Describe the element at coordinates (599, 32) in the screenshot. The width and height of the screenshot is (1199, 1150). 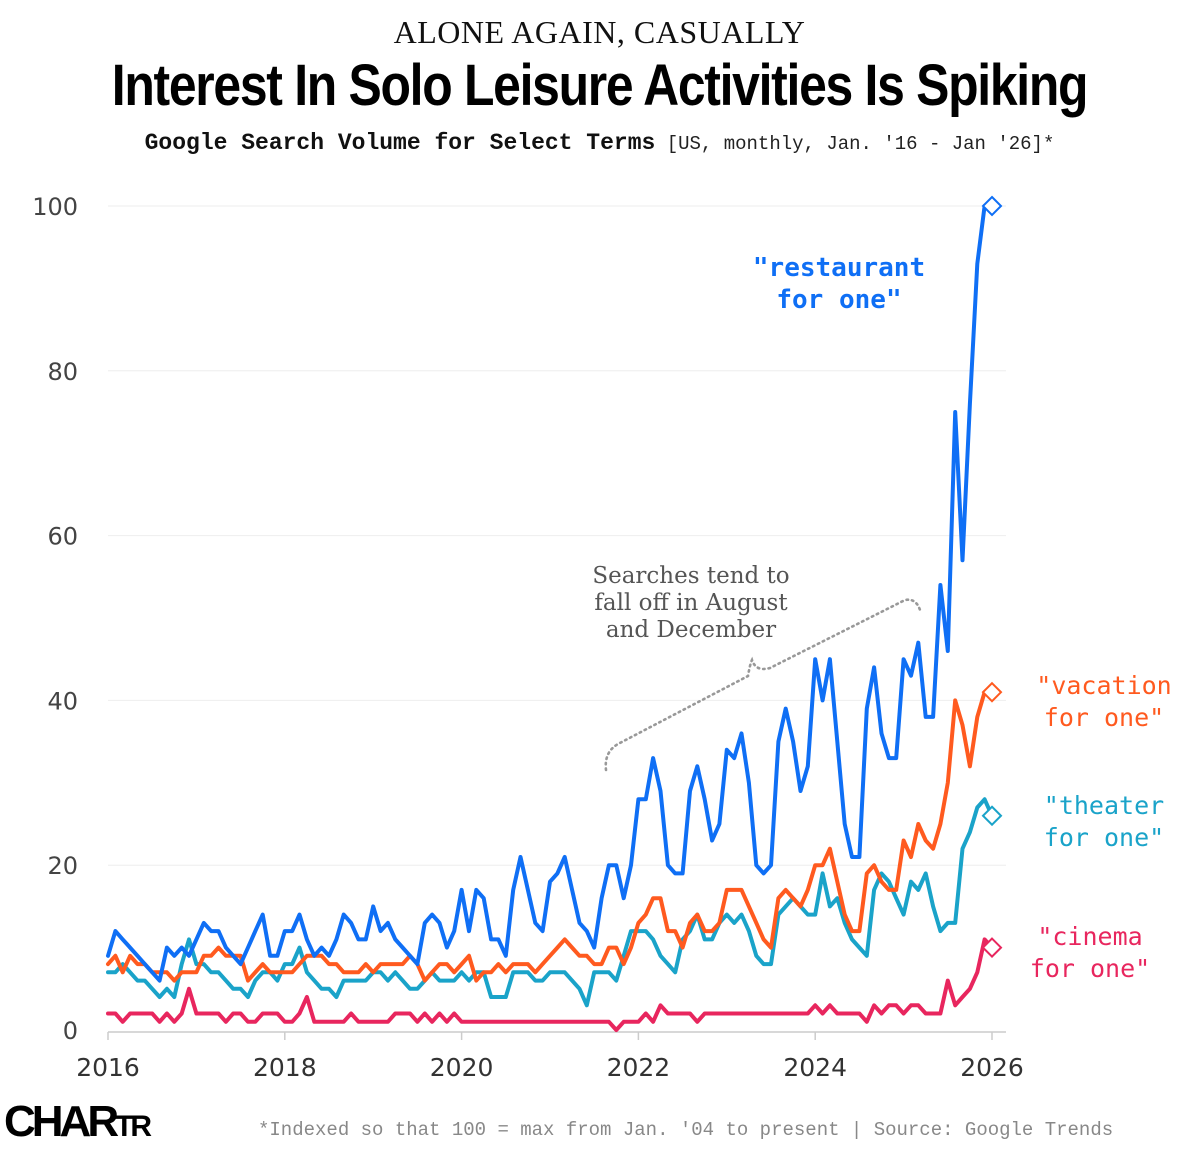
I see `chart-kicker: ALONE AGAIN, CASUALLY` at that location.